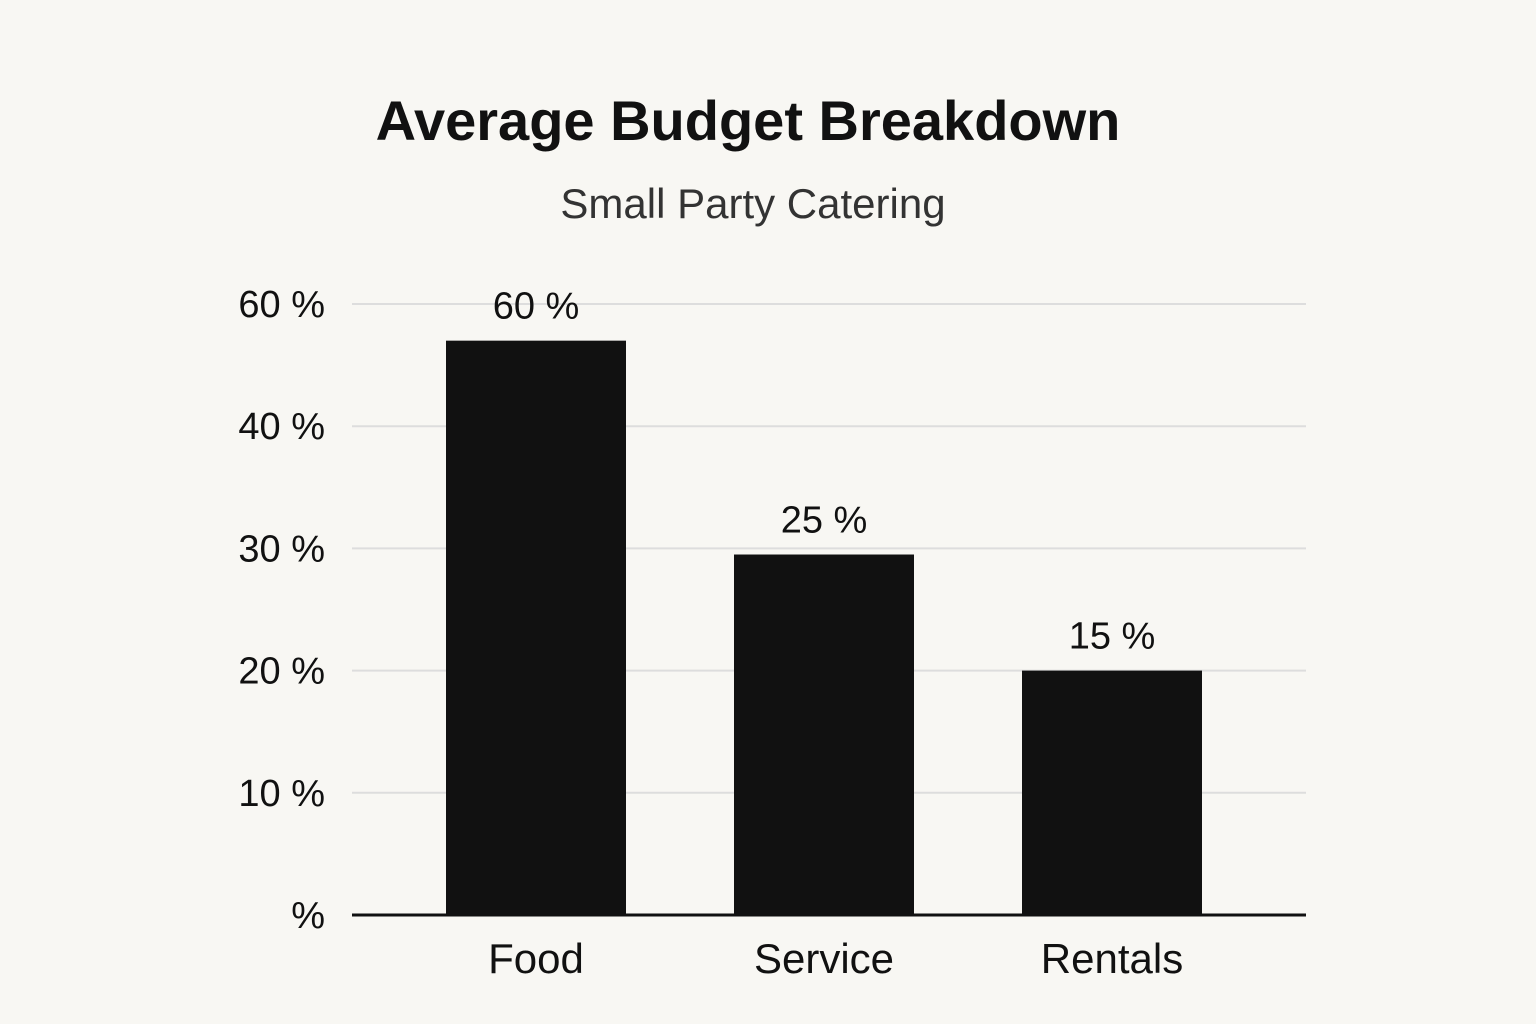  I want to click on data-label: 60 %, so click(536, 307).